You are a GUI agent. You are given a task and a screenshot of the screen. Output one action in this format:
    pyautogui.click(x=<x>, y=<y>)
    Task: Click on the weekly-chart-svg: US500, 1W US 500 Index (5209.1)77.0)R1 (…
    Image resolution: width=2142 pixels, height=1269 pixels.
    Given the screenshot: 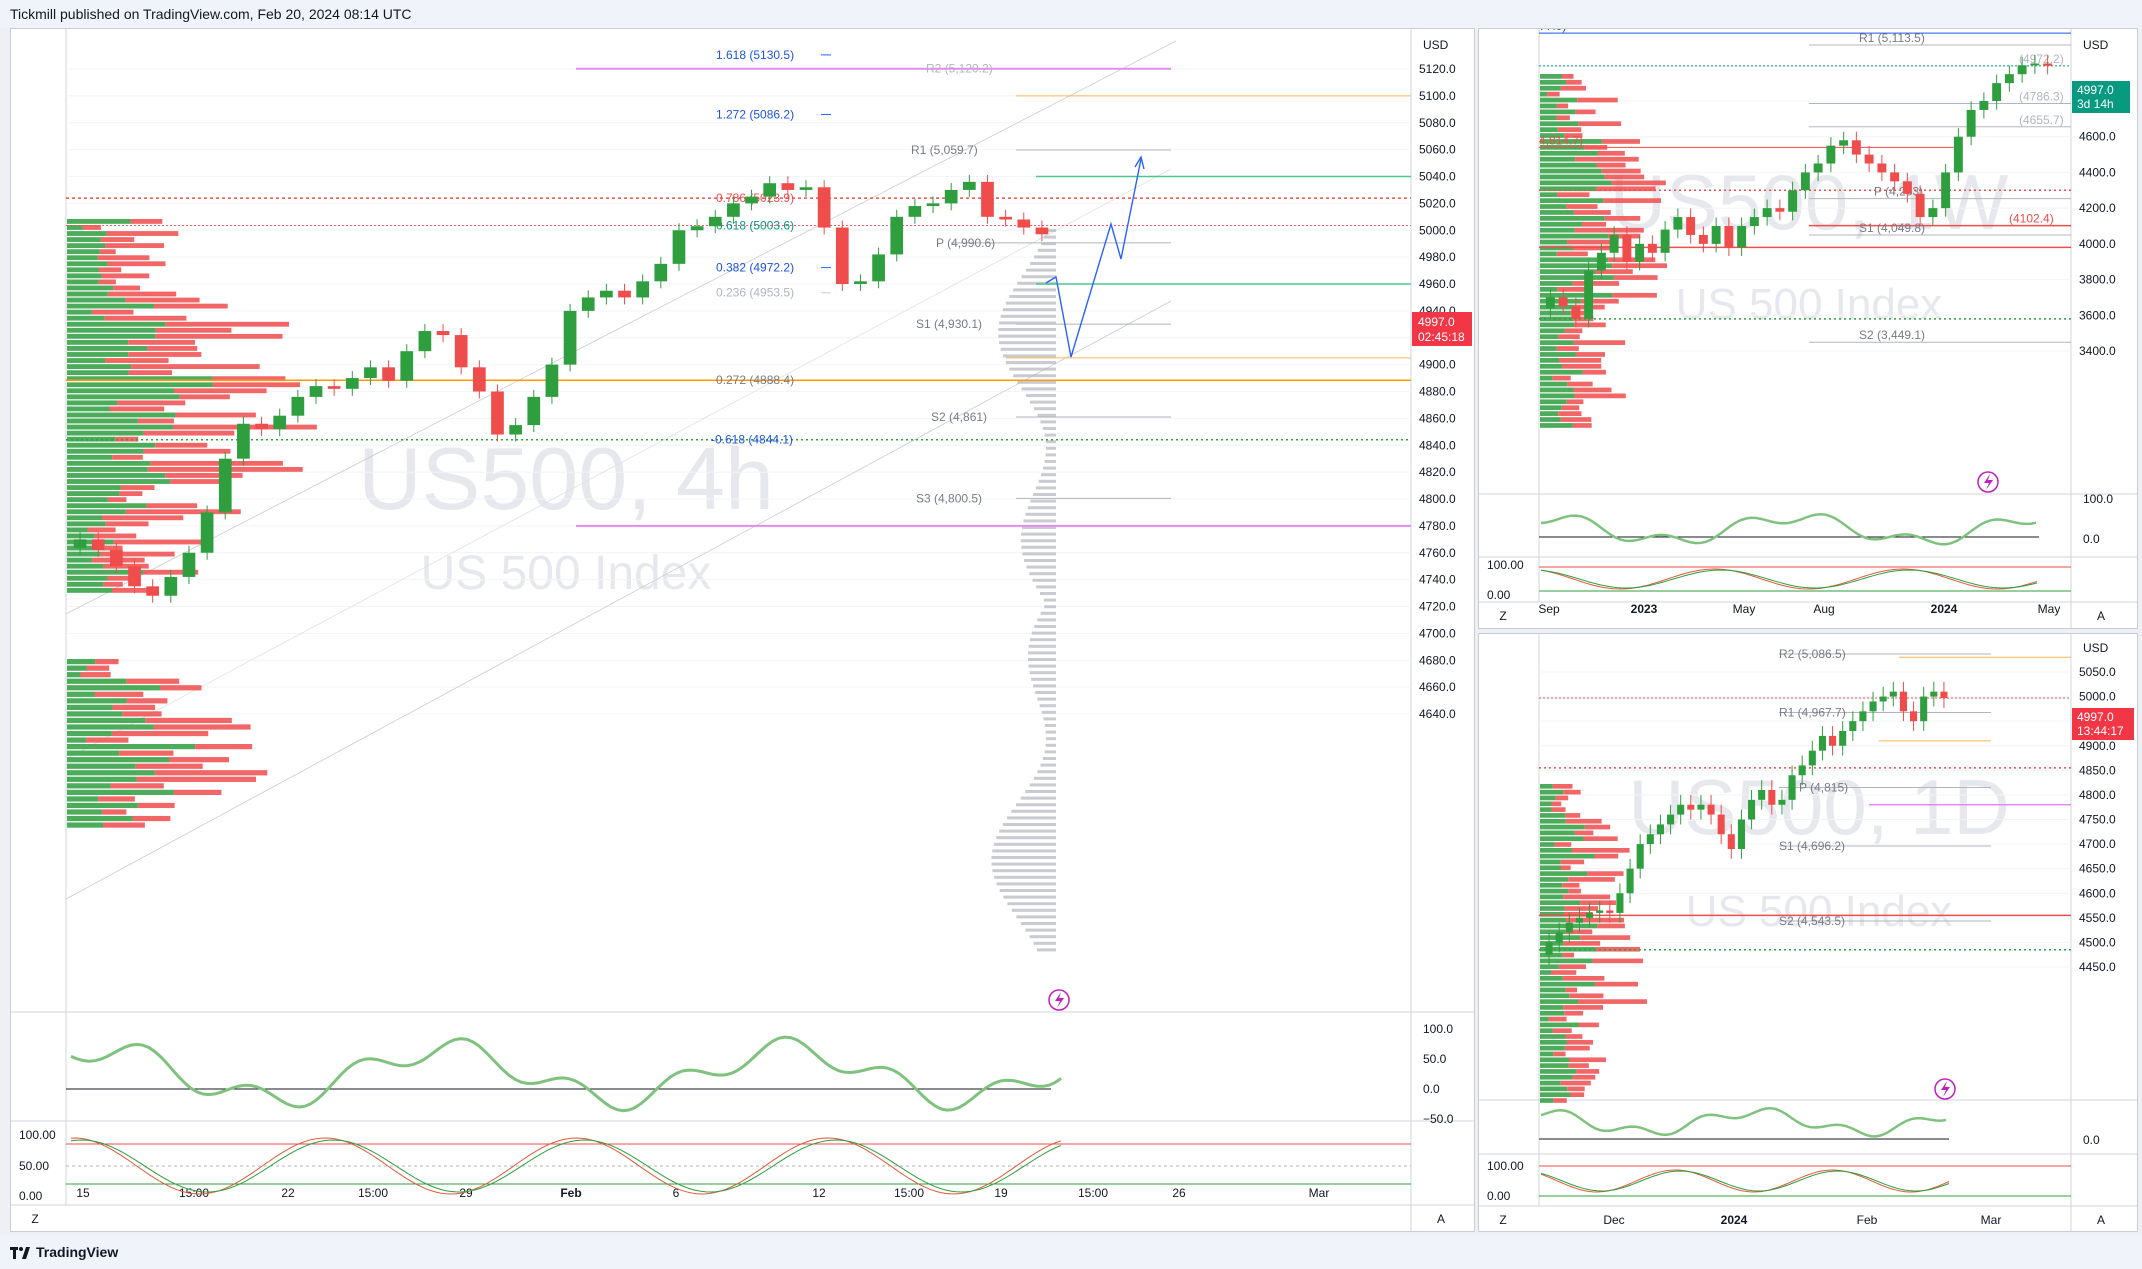 What is the action you would take?
    pyautogui.click(x=1808, y=329)
    